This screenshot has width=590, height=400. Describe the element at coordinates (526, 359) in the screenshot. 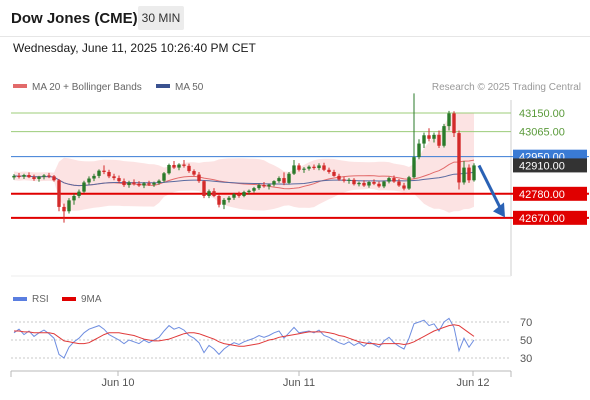

I see `rsi-tick-label: 30` at that location.